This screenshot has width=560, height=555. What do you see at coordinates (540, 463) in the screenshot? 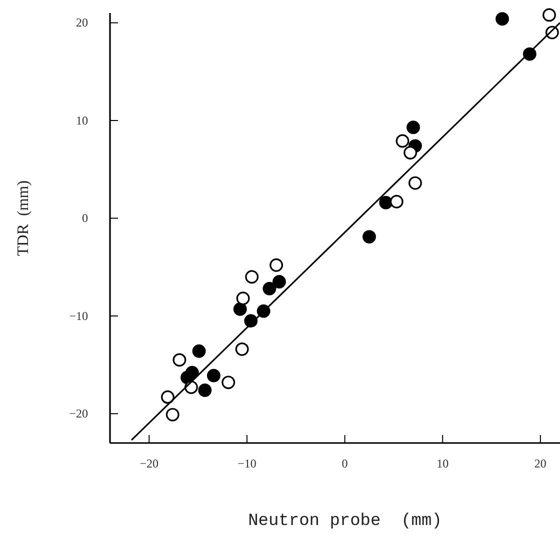
I see `x-tick-label: 20` at bounding box center [540, 463].